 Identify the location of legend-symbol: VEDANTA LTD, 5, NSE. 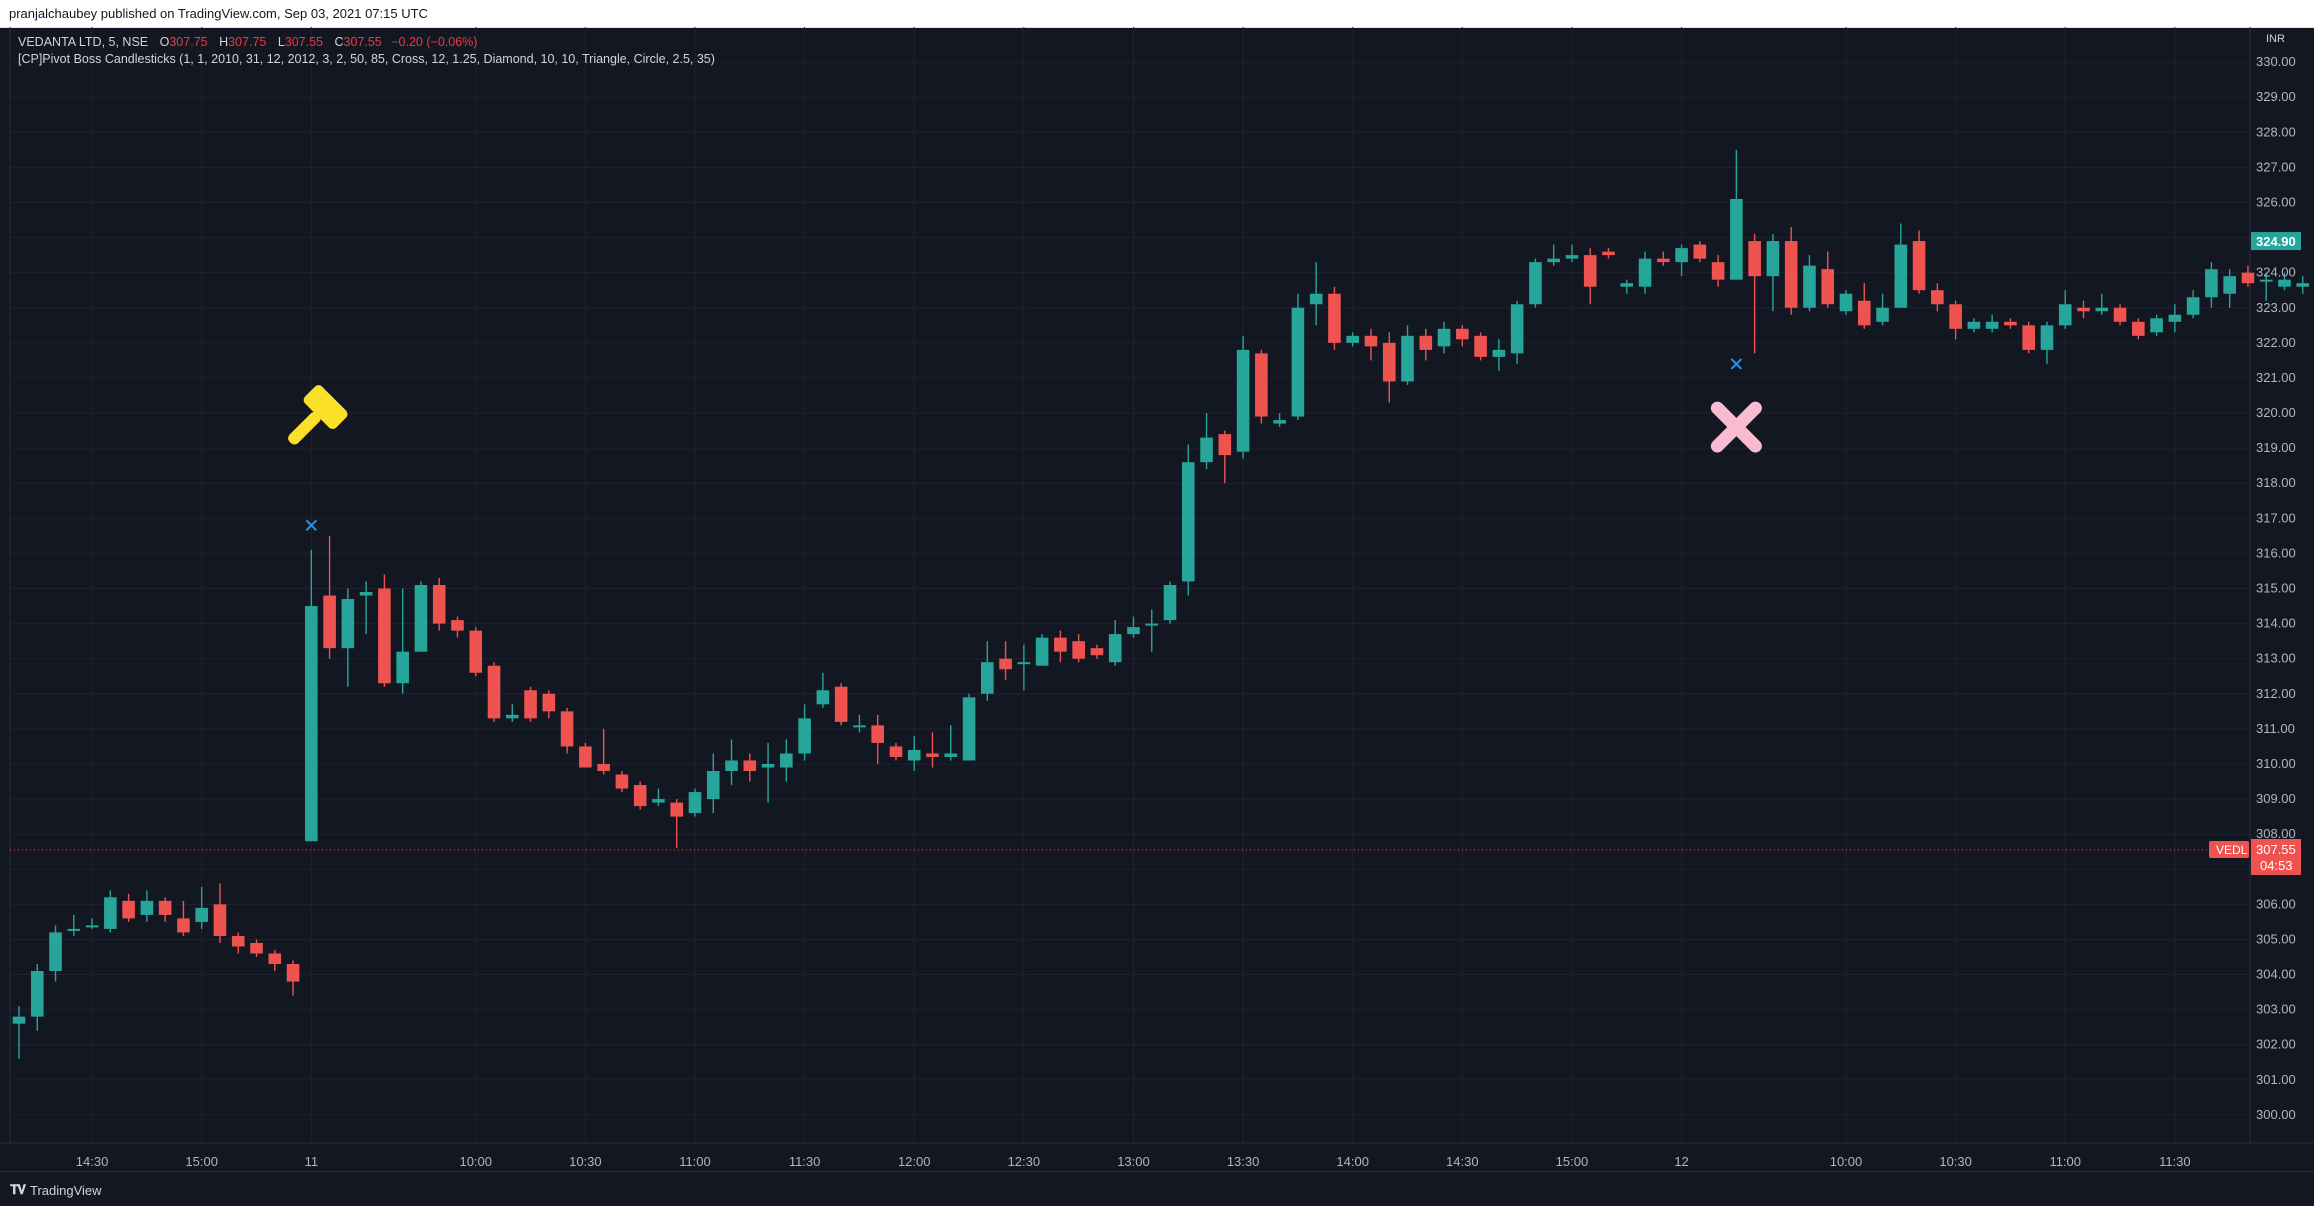
(83, 42).